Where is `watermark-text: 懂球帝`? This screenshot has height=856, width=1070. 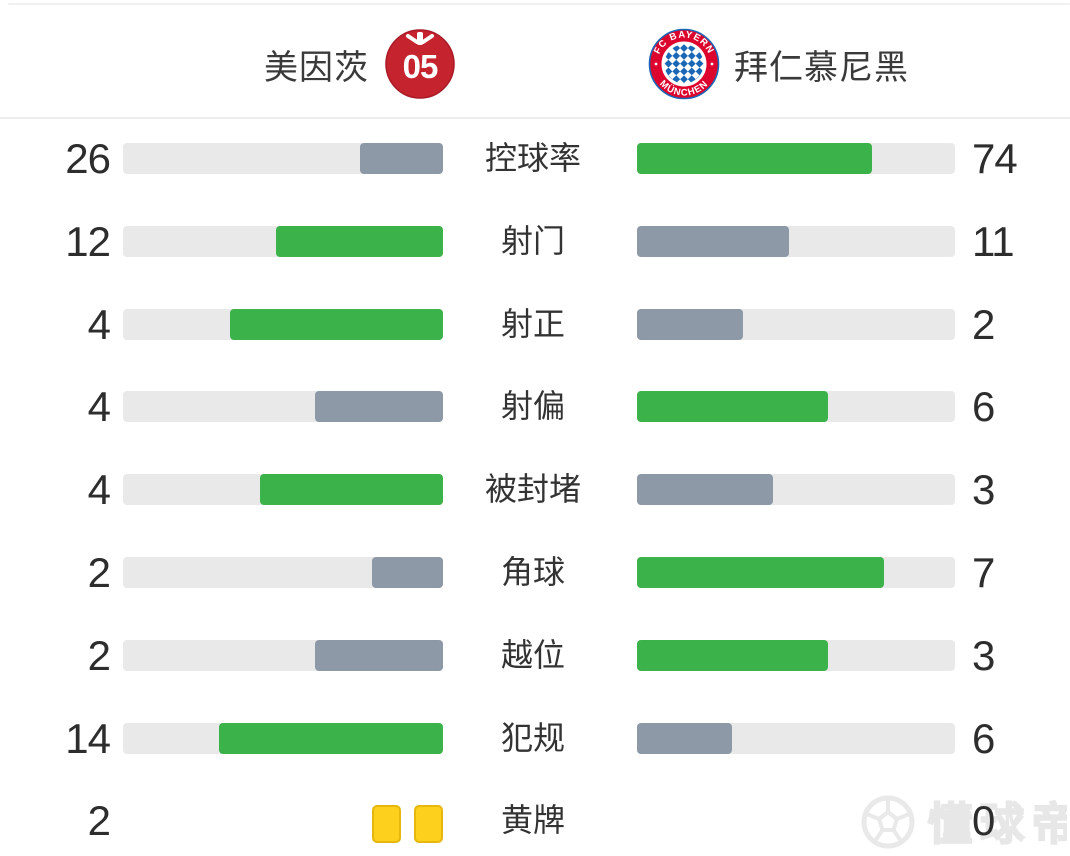
watermark-text: 懂球帝 is located at coordinates (997, 824).